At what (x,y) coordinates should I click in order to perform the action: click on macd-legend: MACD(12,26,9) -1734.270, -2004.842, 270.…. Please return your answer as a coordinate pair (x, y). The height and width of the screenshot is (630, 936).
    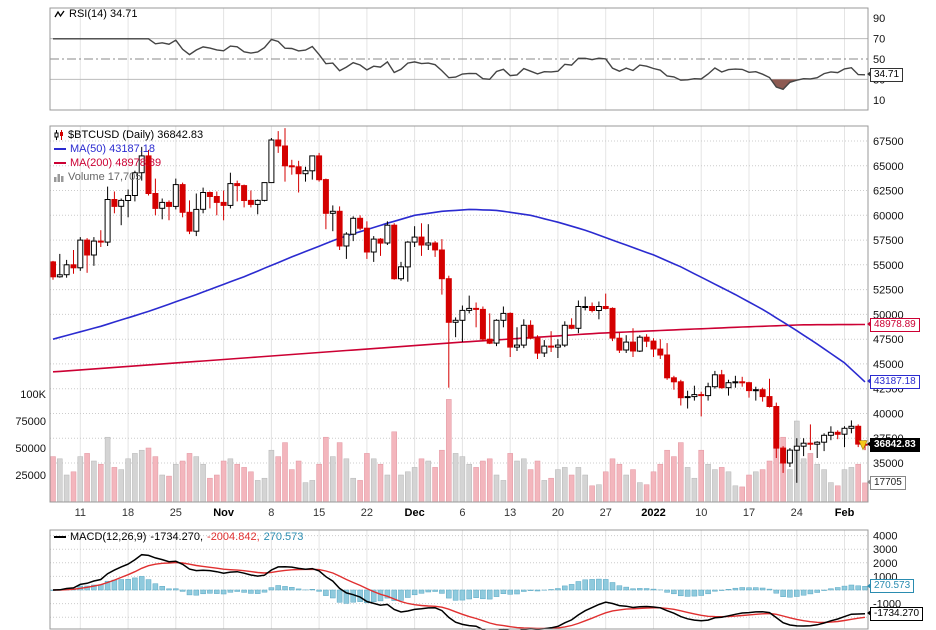
    Looking at the image, I should click on (178, 537).